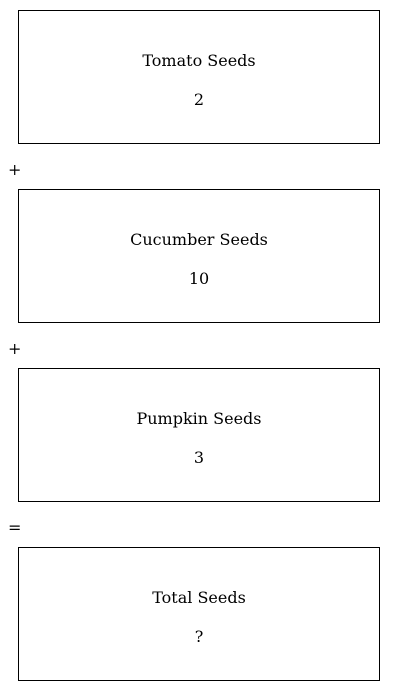  I want to click on card-value: 2, so click(199, 99).